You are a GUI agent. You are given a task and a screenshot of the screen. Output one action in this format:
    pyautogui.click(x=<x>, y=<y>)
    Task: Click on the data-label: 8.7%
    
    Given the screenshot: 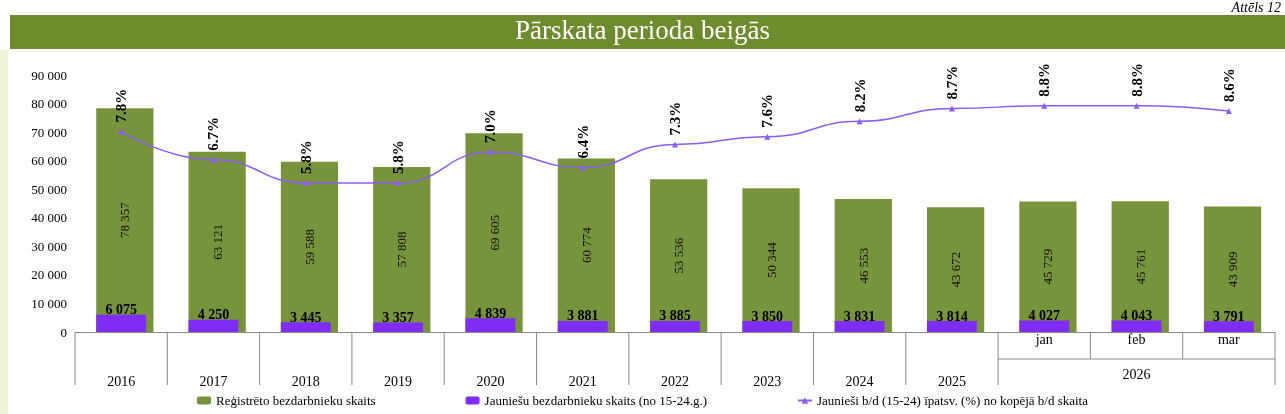 What is the action you would take?
    pyautogui.click(x=951, y=82)
    